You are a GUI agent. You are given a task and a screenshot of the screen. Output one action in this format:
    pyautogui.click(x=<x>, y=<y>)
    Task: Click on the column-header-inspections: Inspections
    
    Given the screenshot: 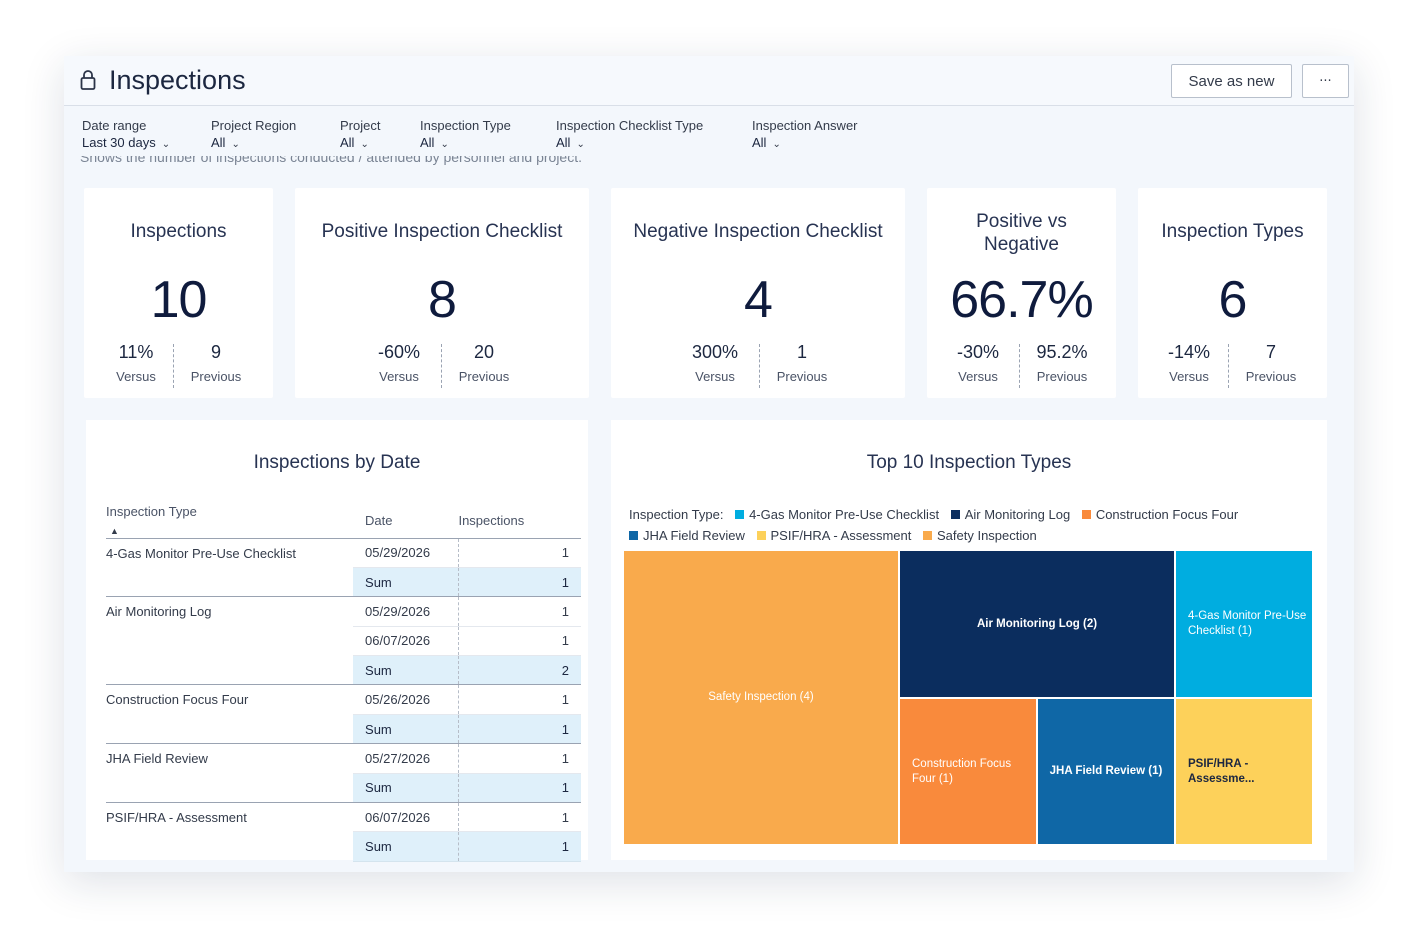 What is the action you would take?
    pyautogui.click(x=519, y=521)
    